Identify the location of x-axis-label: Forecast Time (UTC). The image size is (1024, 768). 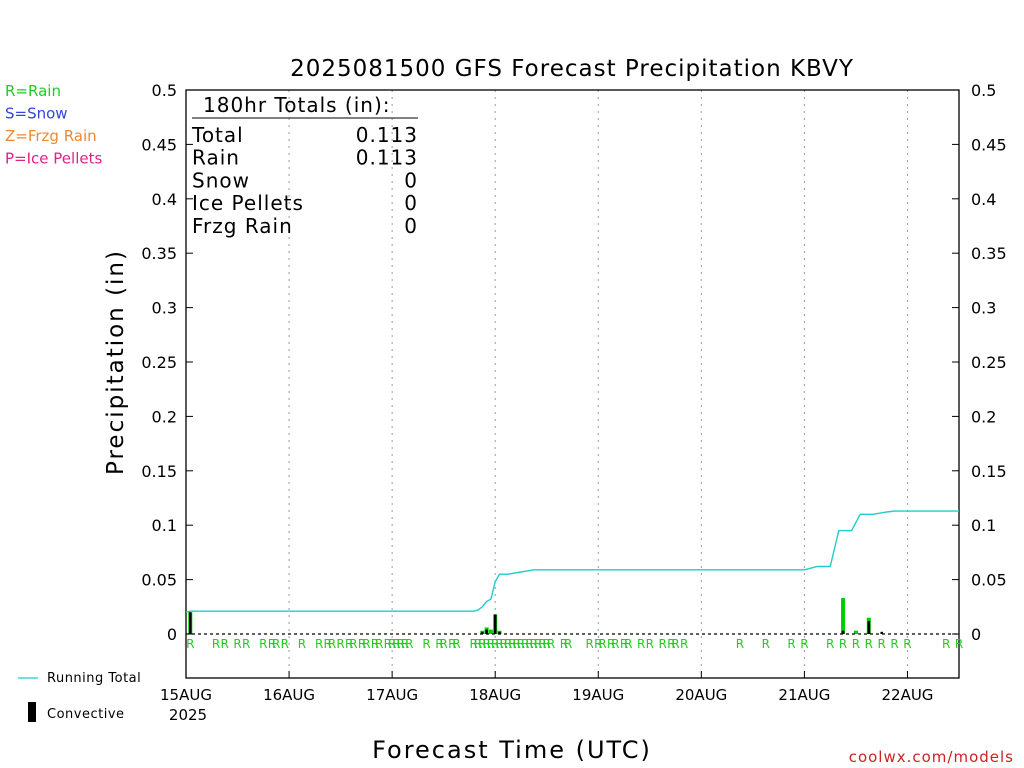
(512, 750).